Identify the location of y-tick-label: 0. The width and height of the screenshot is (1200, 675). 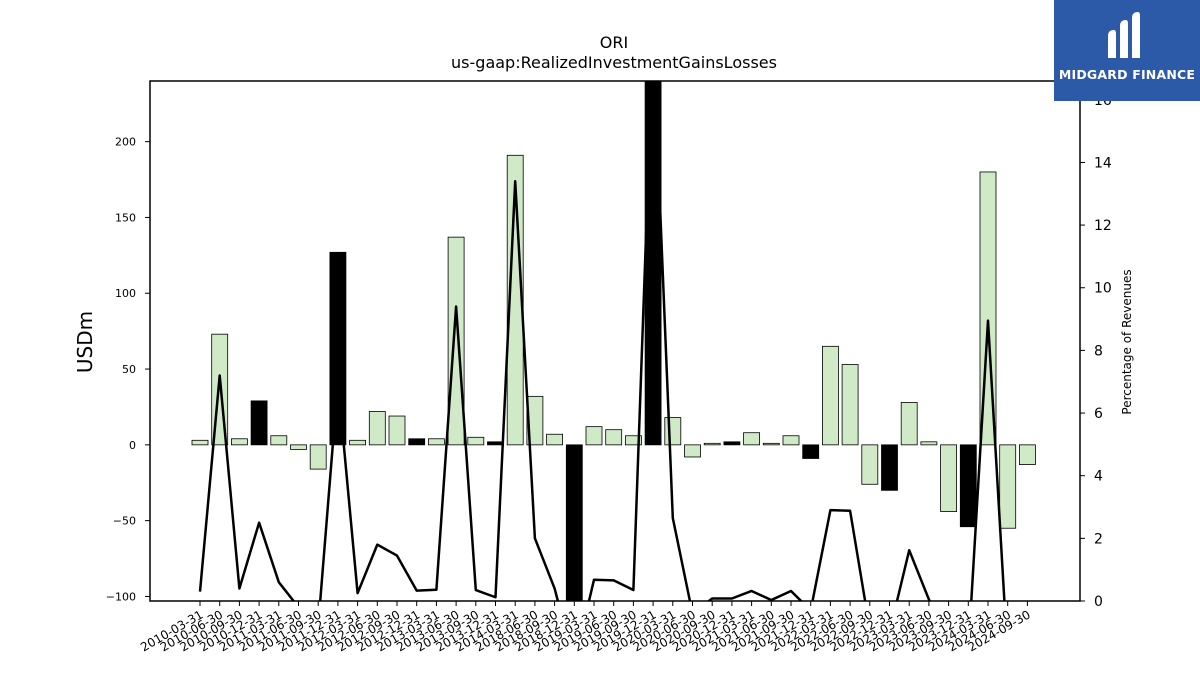
(132, 445).